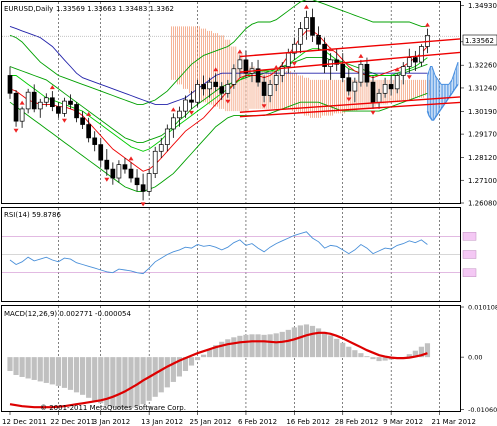 Image resolution: width=497 pixels, height=426 pixels. What do you see at coordinates (239, 254) in the screenshot?
I see `rsi-pane` at bounding box center [239, 254].